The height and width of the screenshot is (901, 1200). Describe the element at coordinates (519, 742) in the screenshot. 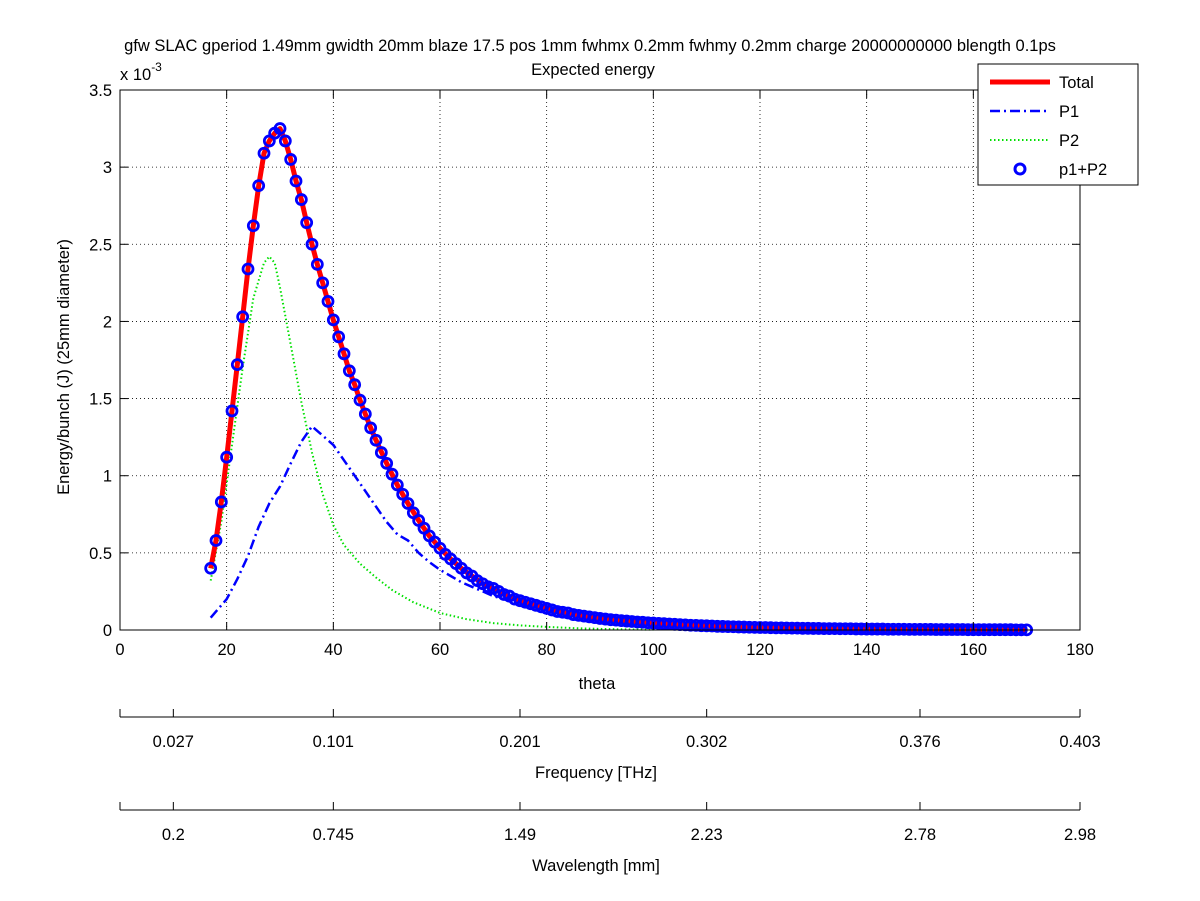

I see `frequency-tick-label: 0.201` at that location.